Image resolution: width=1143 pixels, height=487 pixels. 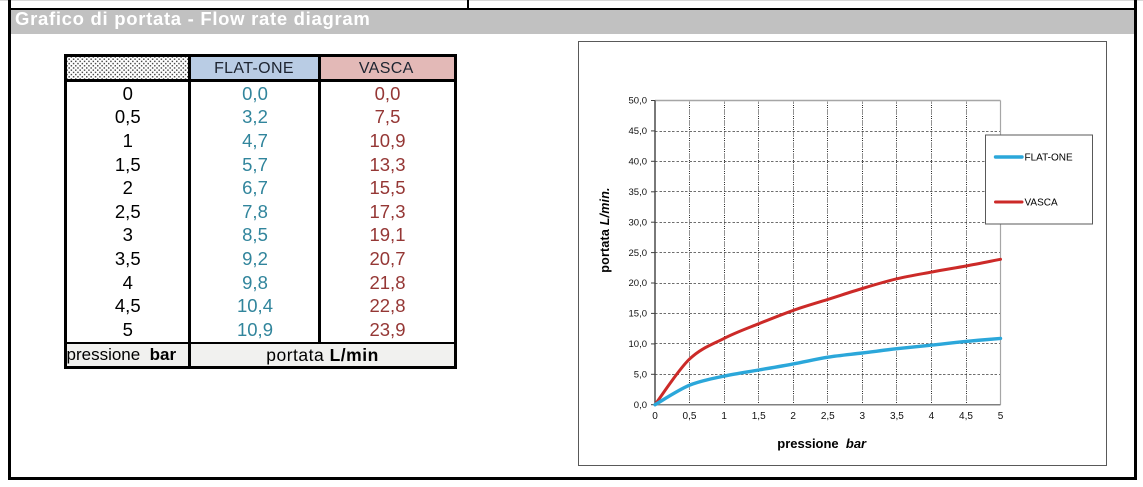 What do you see at coordinates (724, 416) in the screenshot?
I see `svg-text: 1` at bounding box center [724, 416].